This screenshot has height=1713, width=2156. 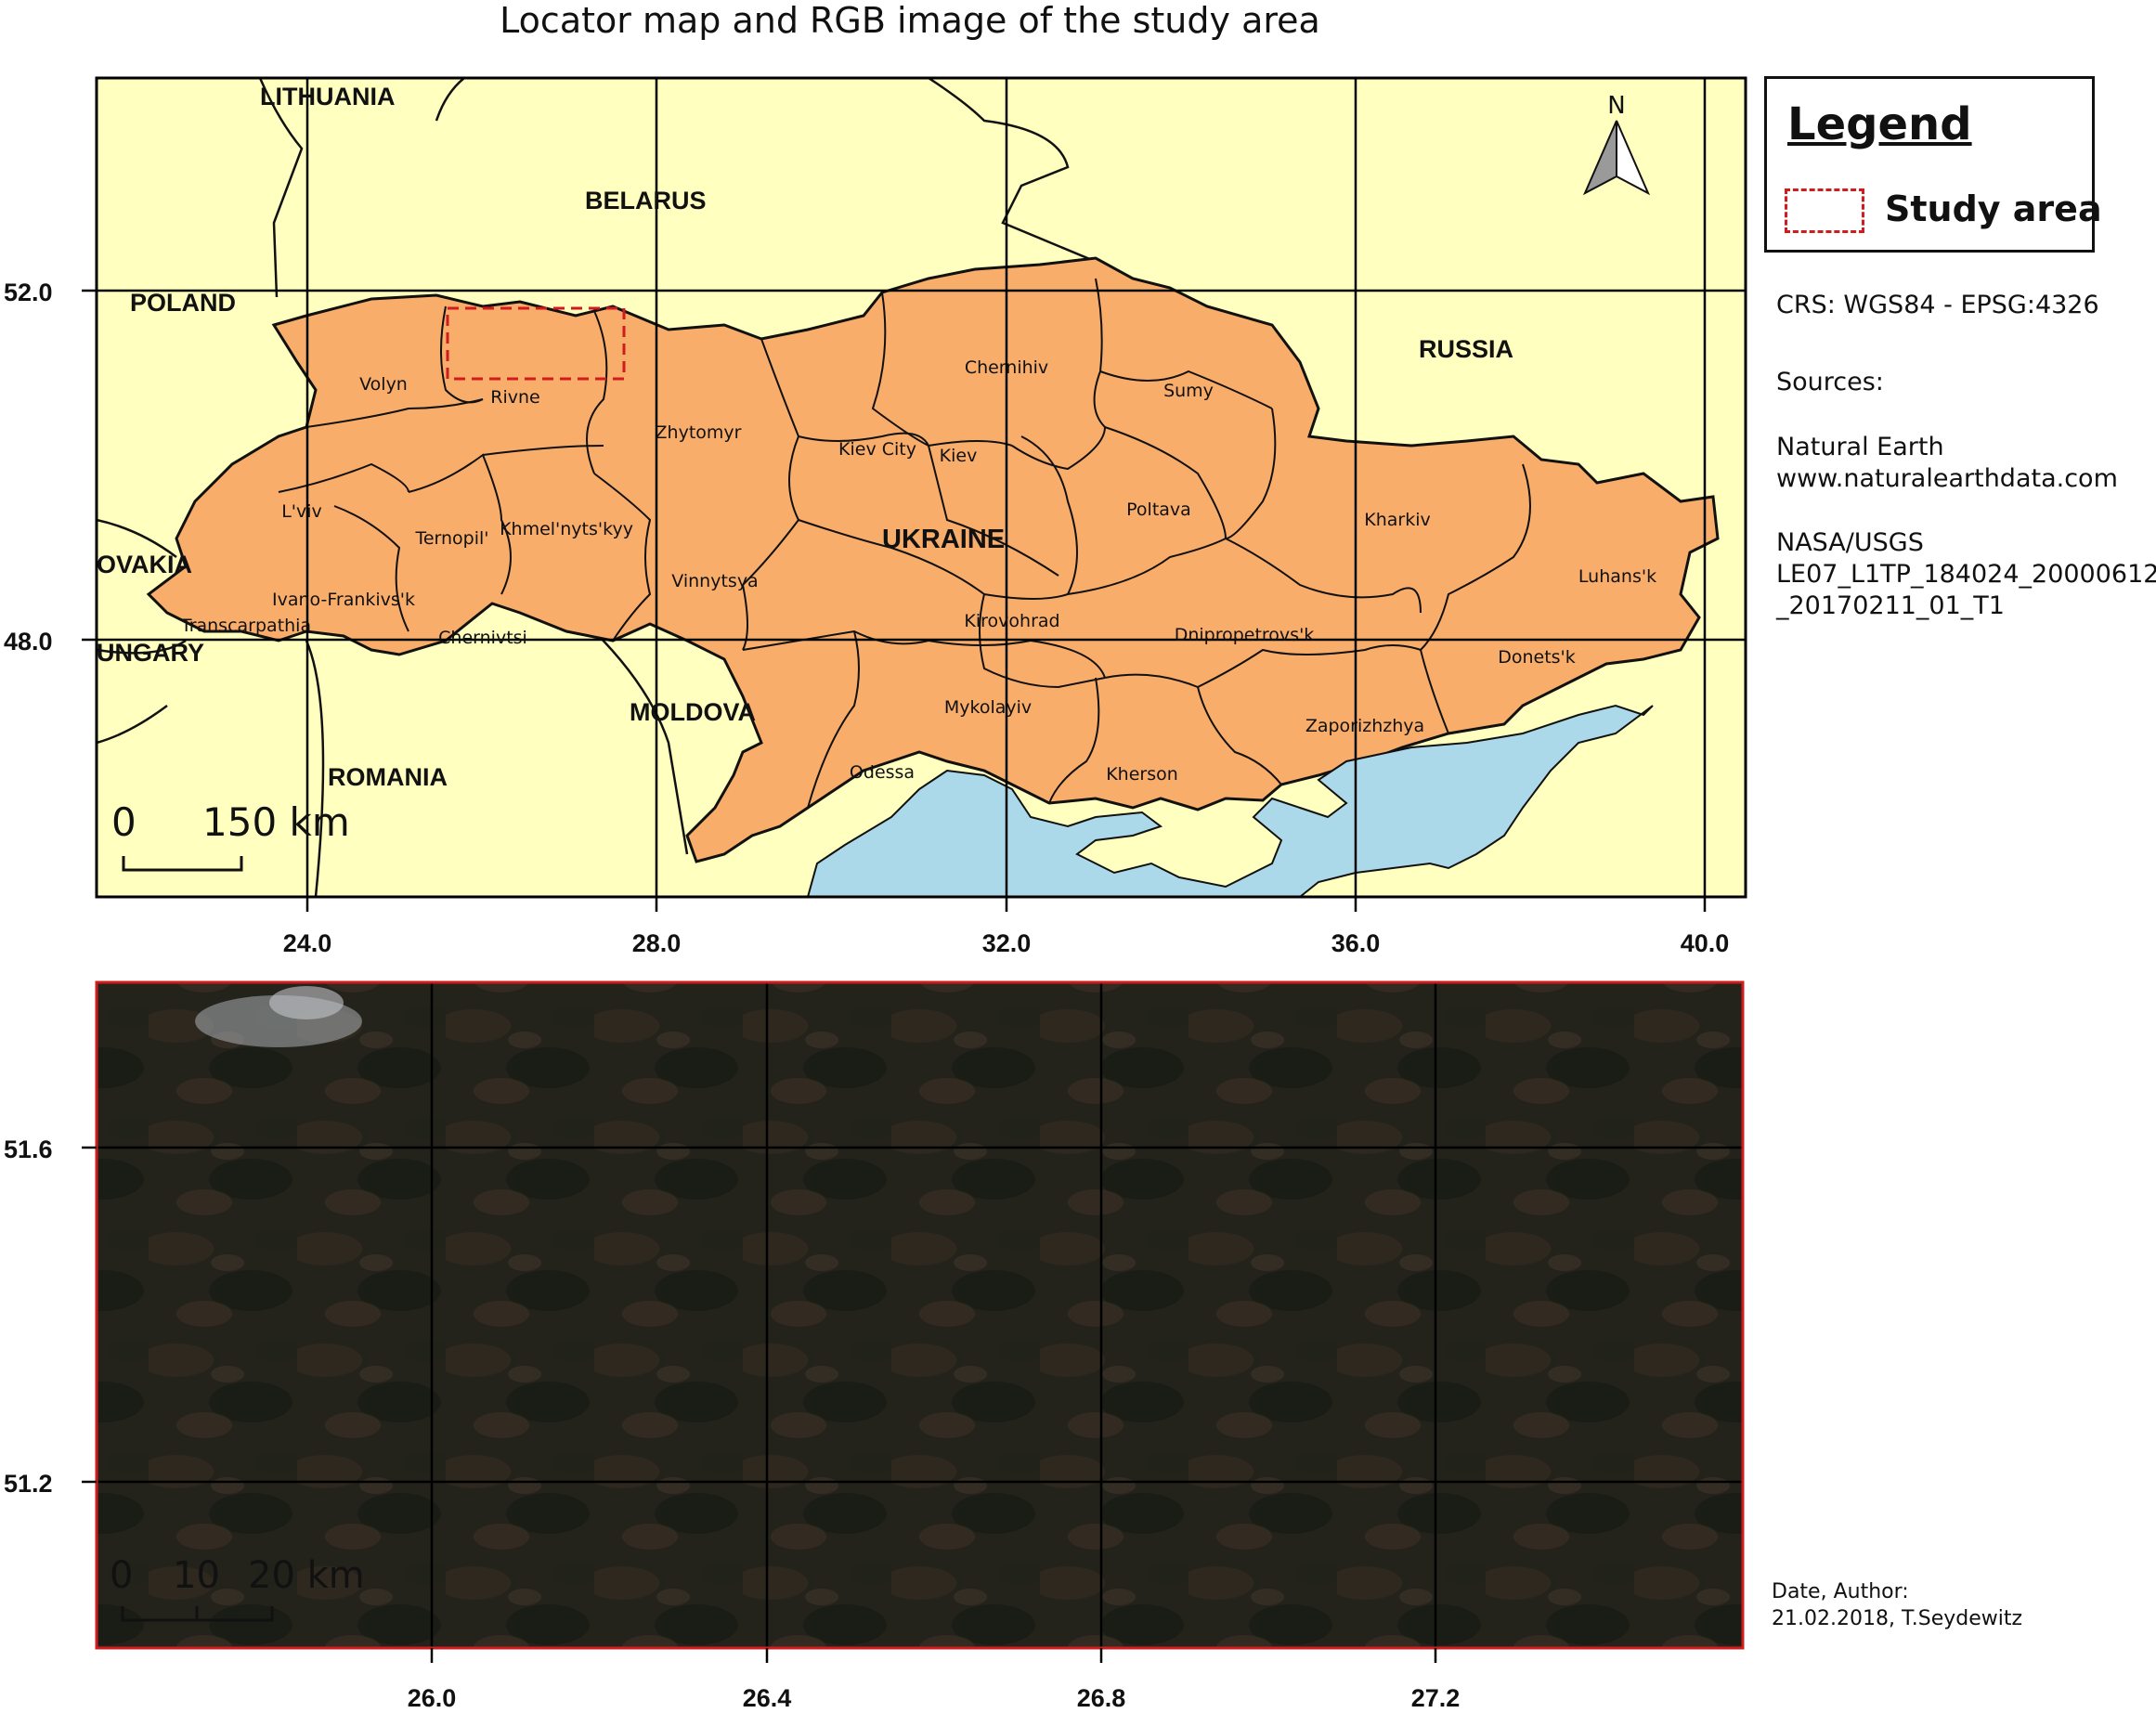 I want to click on legend-box, so click(x=1929, y=164).